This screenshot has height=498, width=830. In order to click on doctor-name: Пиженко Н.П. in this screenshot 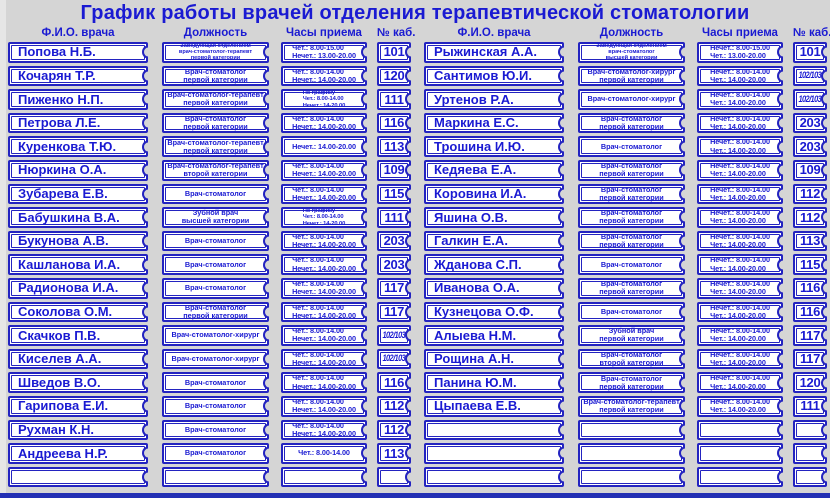, I will do `click(61, 99)`.